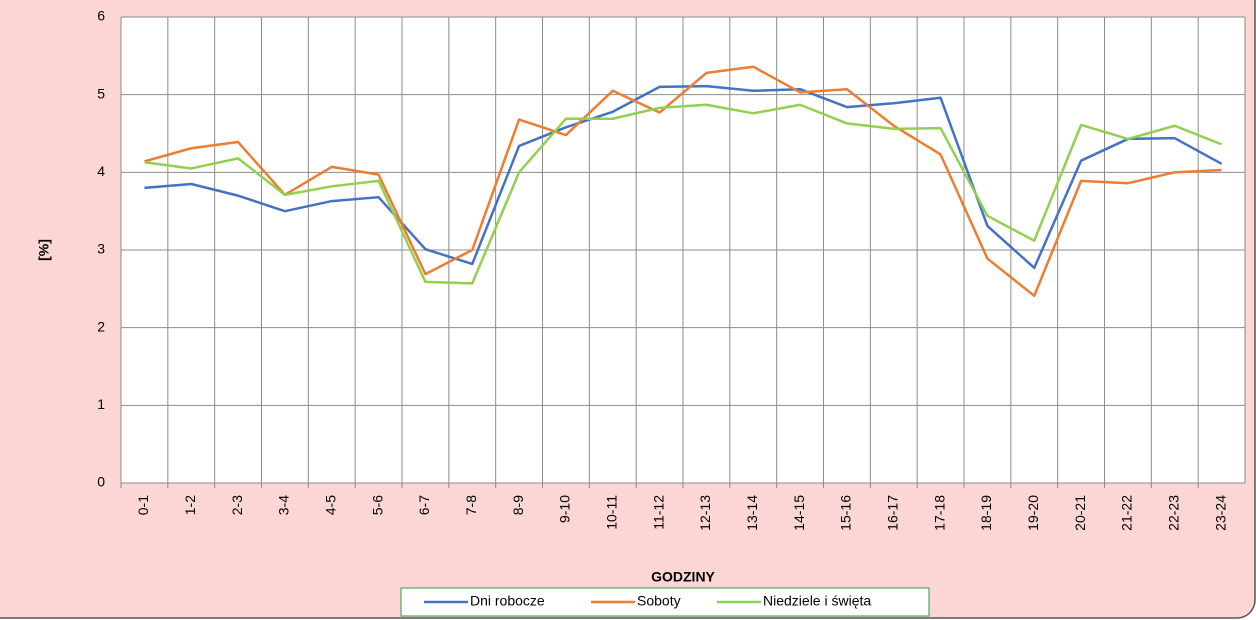 The width and height of the screenshot is (1256, 620). I want to click on x-tick-label: 2-3, so click(237, 505).